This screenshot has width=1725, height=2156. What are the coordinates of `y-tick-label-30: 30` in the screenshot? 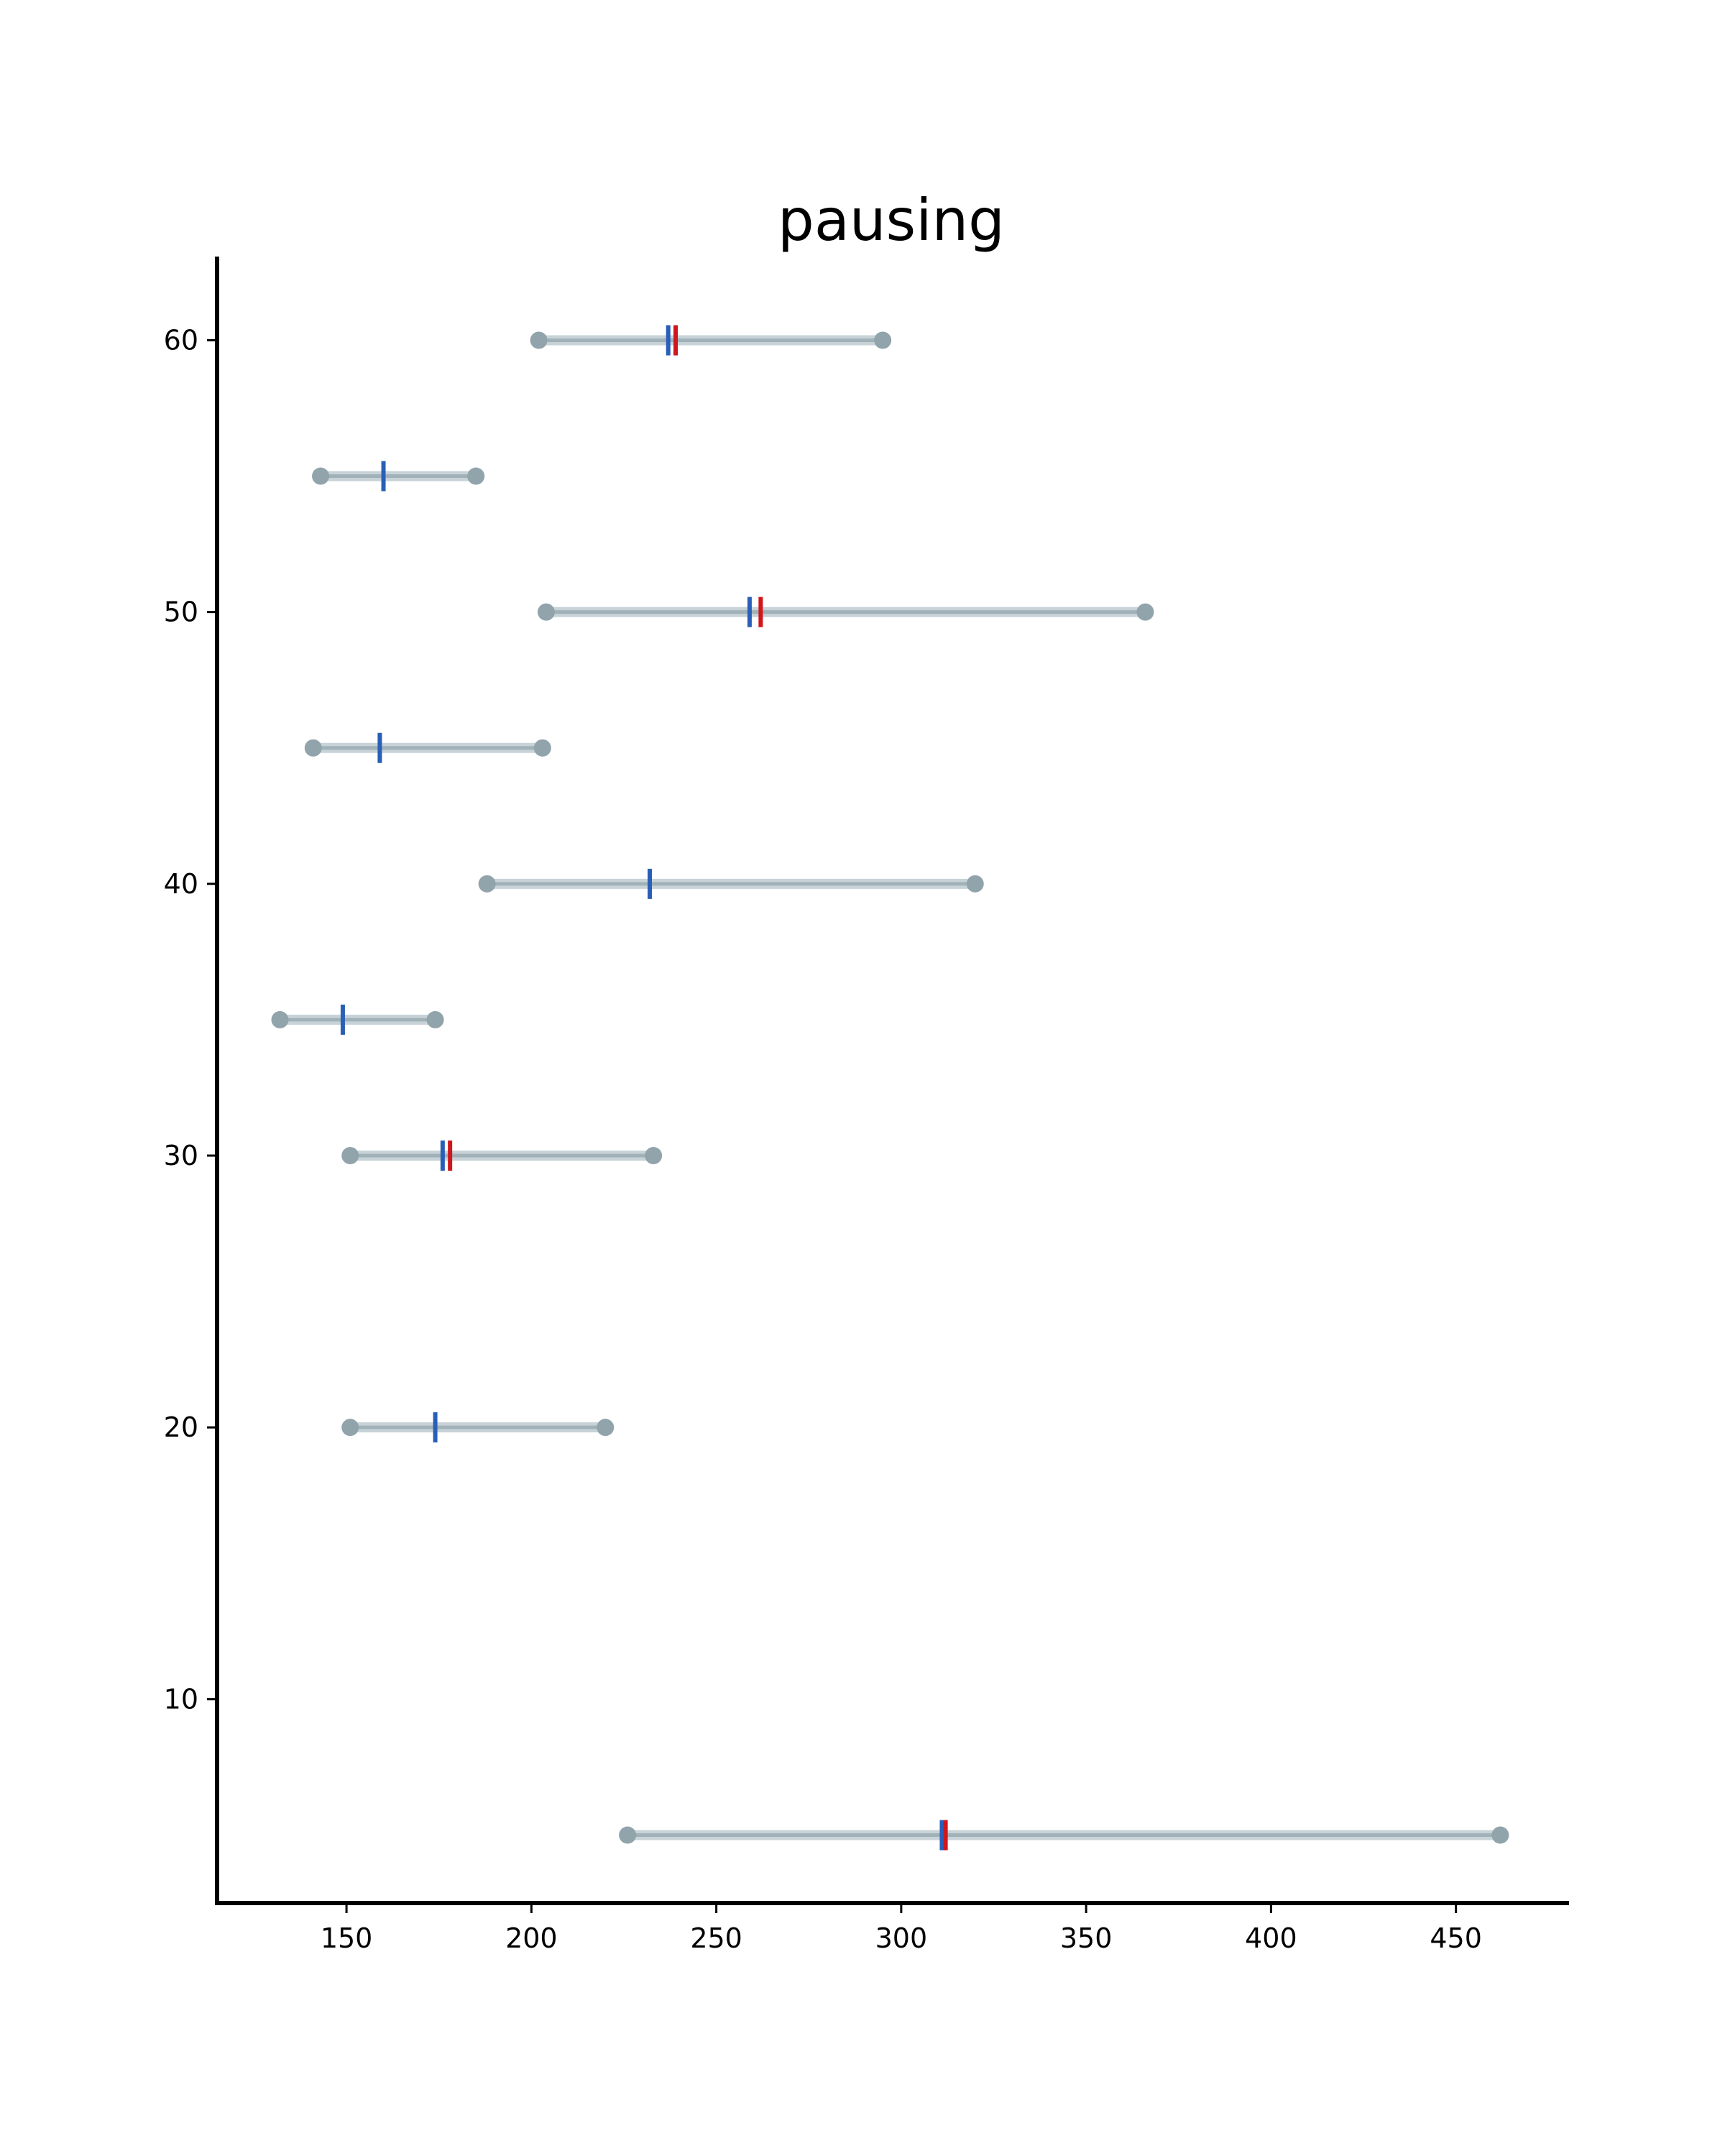 It's located at (181, 1156).